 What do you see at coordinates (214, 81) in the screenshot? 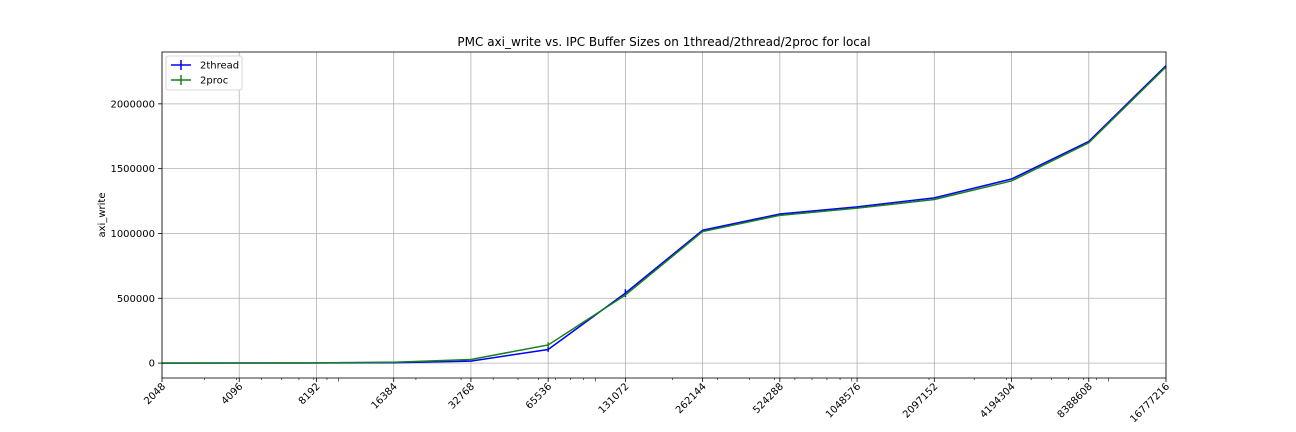
I see `legend-label: 2proc` at bounding box center [214, 81].